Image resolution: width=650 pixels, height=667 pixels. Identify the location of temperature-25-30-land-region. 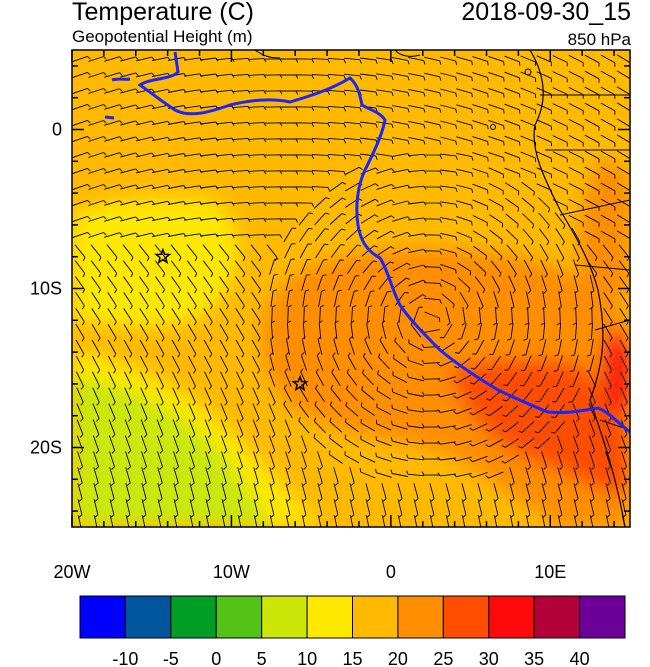
(604, 230).